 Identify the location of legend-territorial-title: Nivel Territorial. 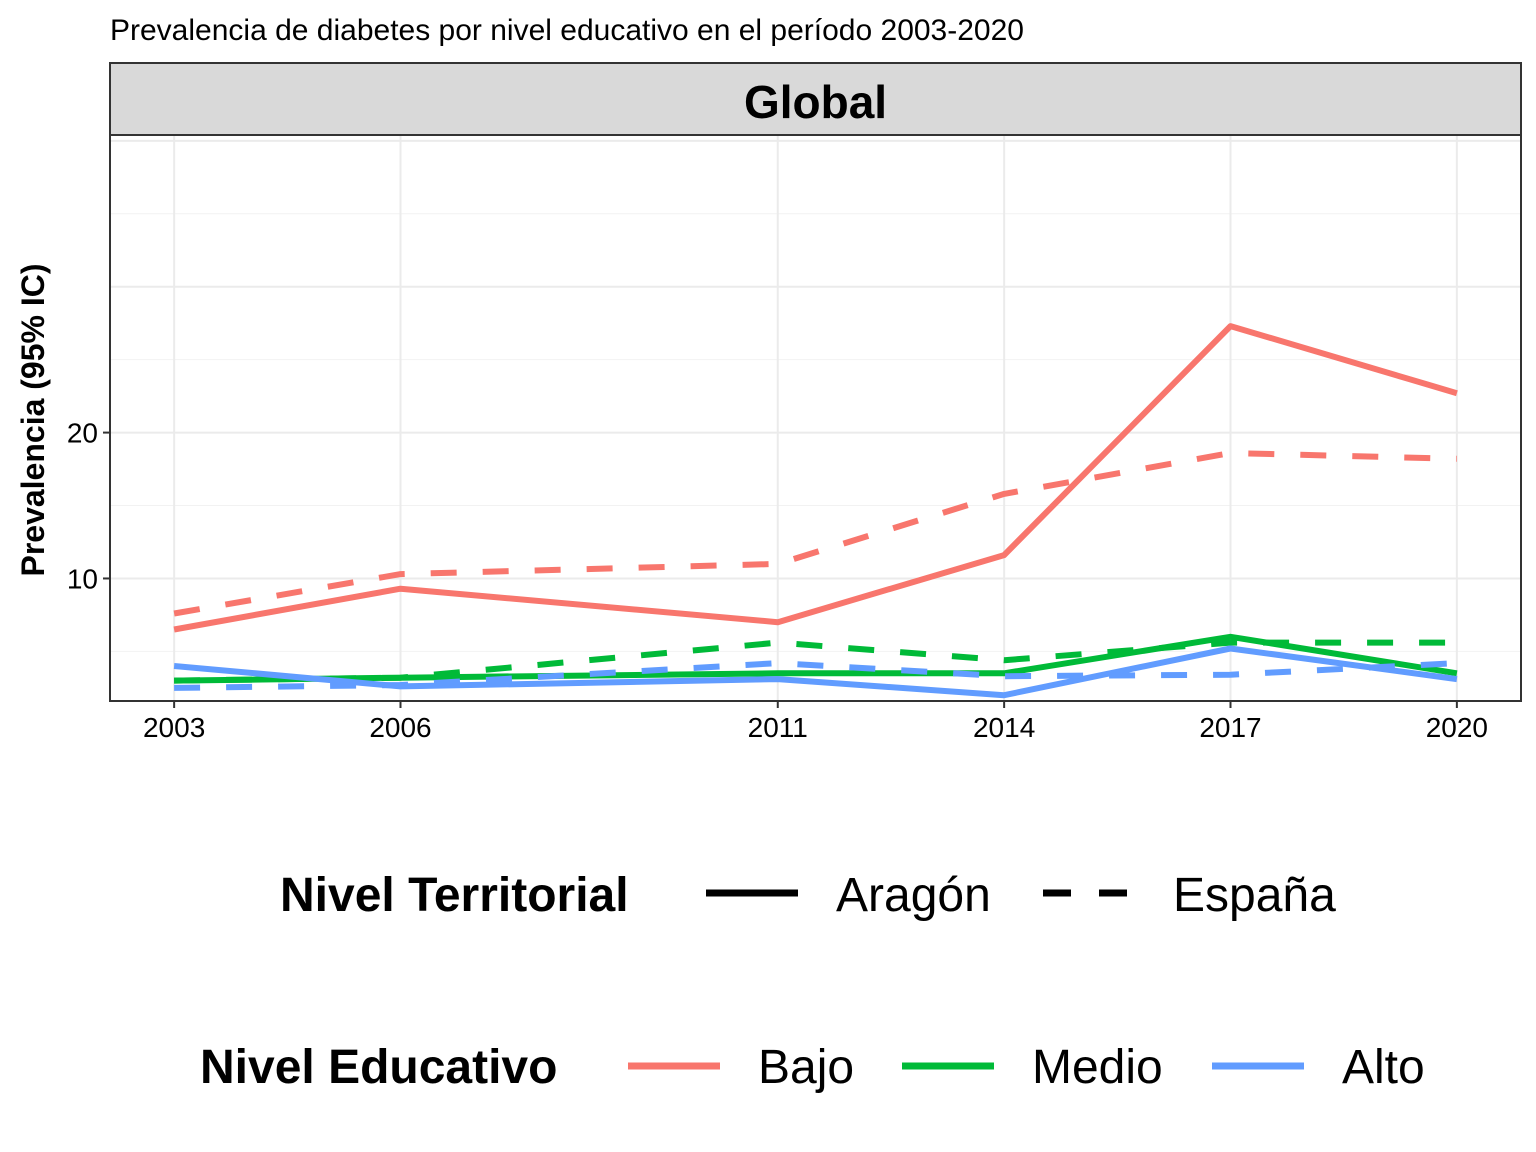
(454, 895).